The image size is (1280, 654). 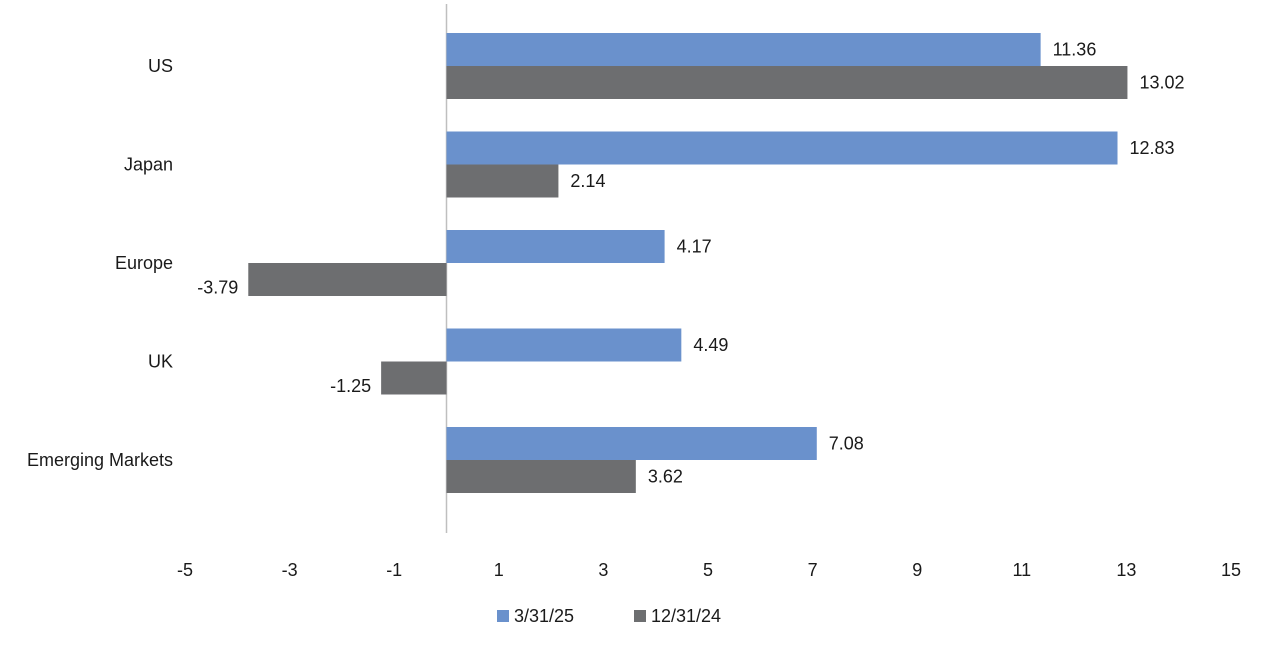 What do you see at coordinates (544, 616) in the screenshot?
I see `legend-label: 3/31/25` at bounding box center [544, 616].